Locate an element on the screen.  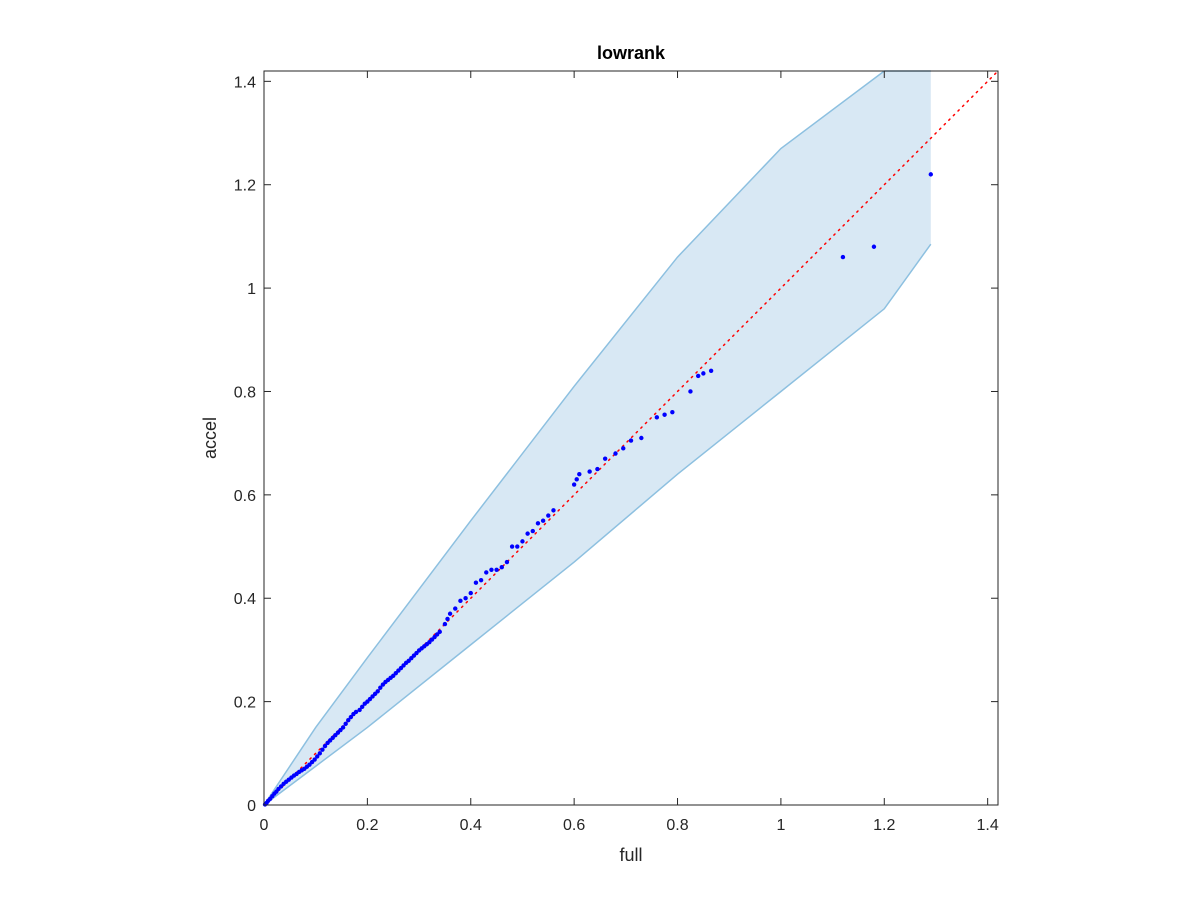
x-tick-label: 1.4 is located at coordinates (988, 825).